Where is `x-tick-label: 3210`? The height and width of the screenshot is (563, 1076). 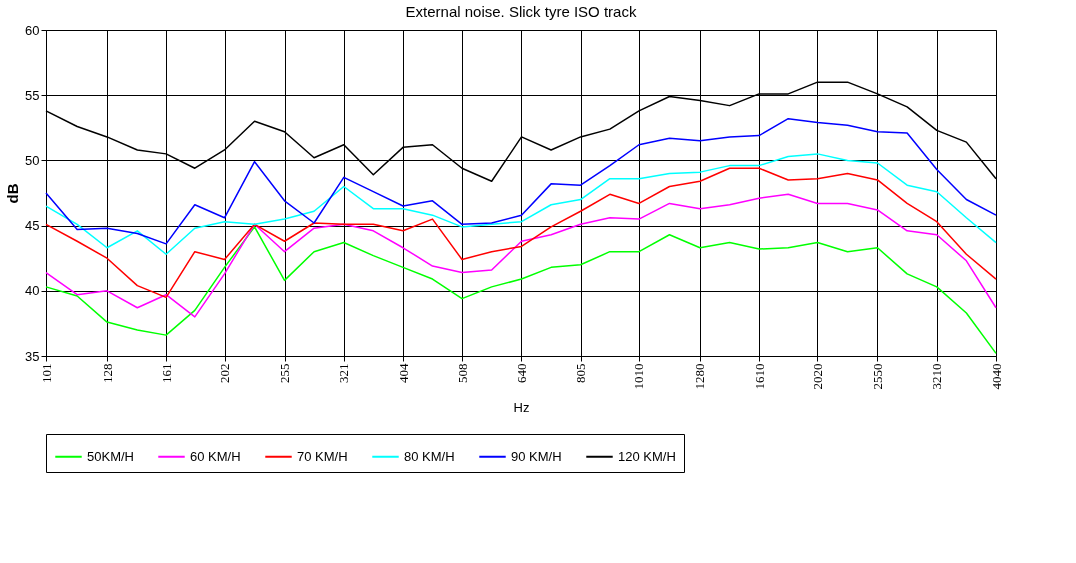 x-tick-label: 3210 is located at coordinates (937, 376).